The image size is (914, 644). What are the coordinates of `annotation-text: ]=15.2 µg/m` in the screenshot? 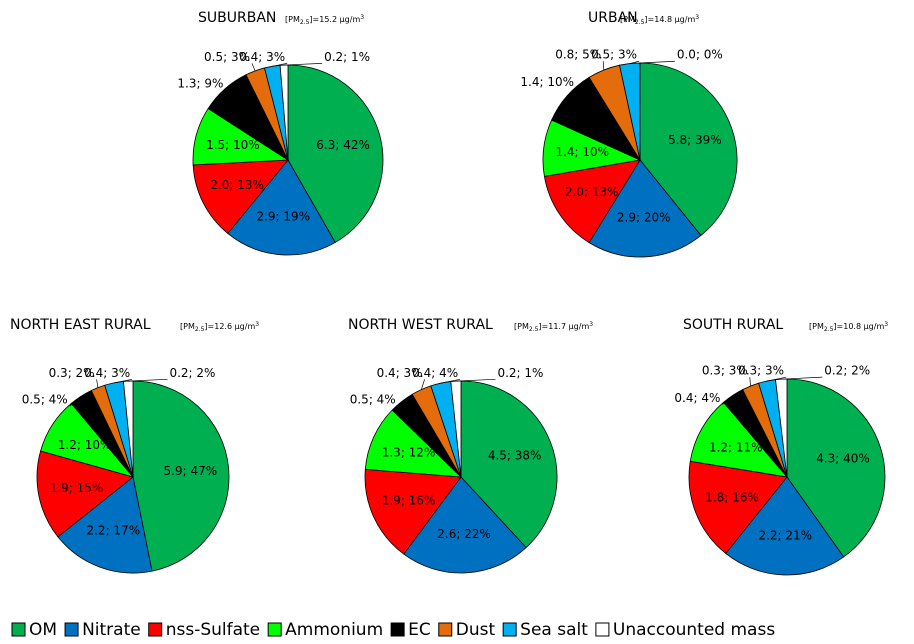 It's located at (334, 19).